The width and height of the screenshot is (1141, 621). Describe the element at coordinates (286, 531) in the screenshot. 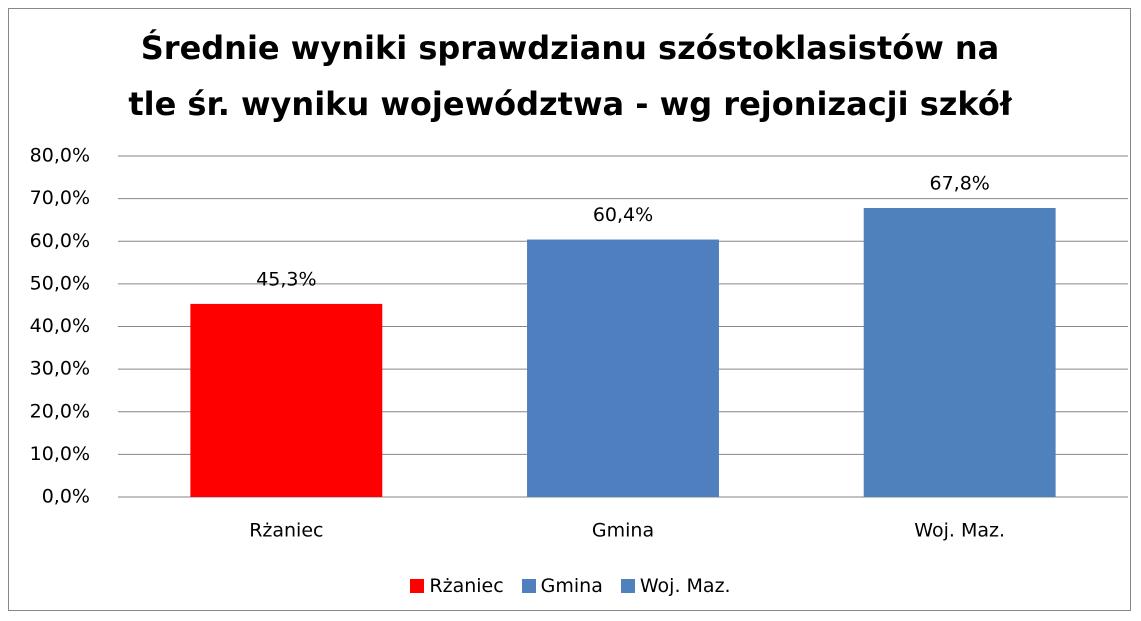

I see `x-tick-label: Rżaniec` at that location.